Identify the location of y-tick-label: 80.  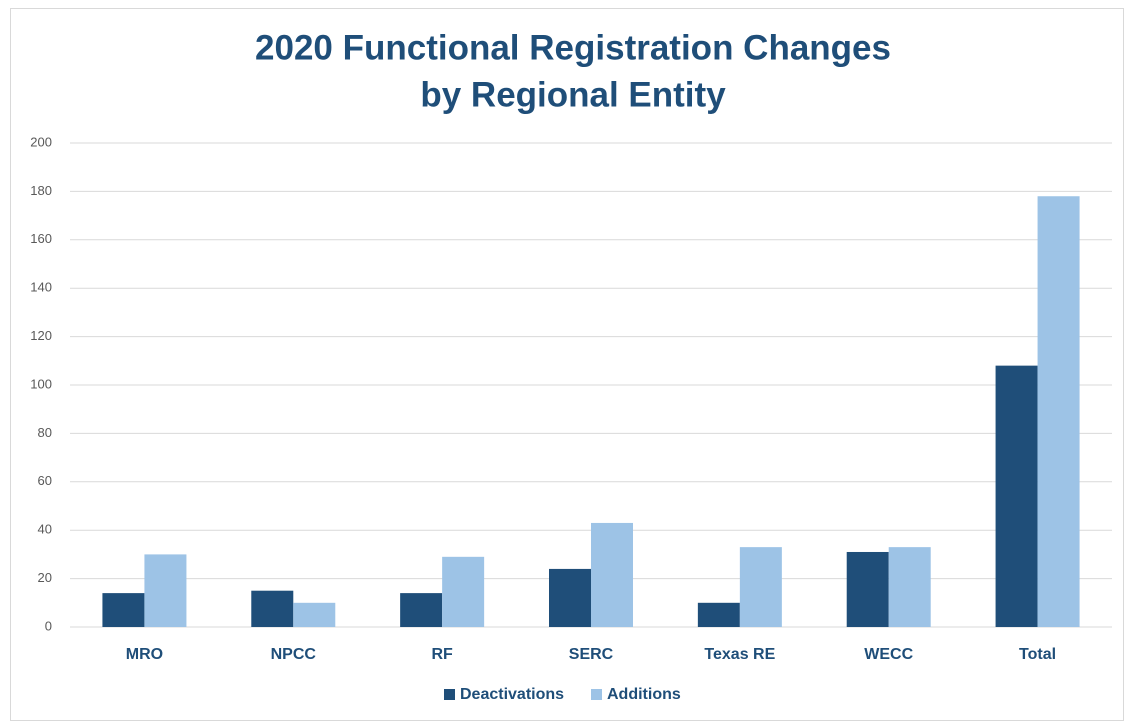
(45, 432).